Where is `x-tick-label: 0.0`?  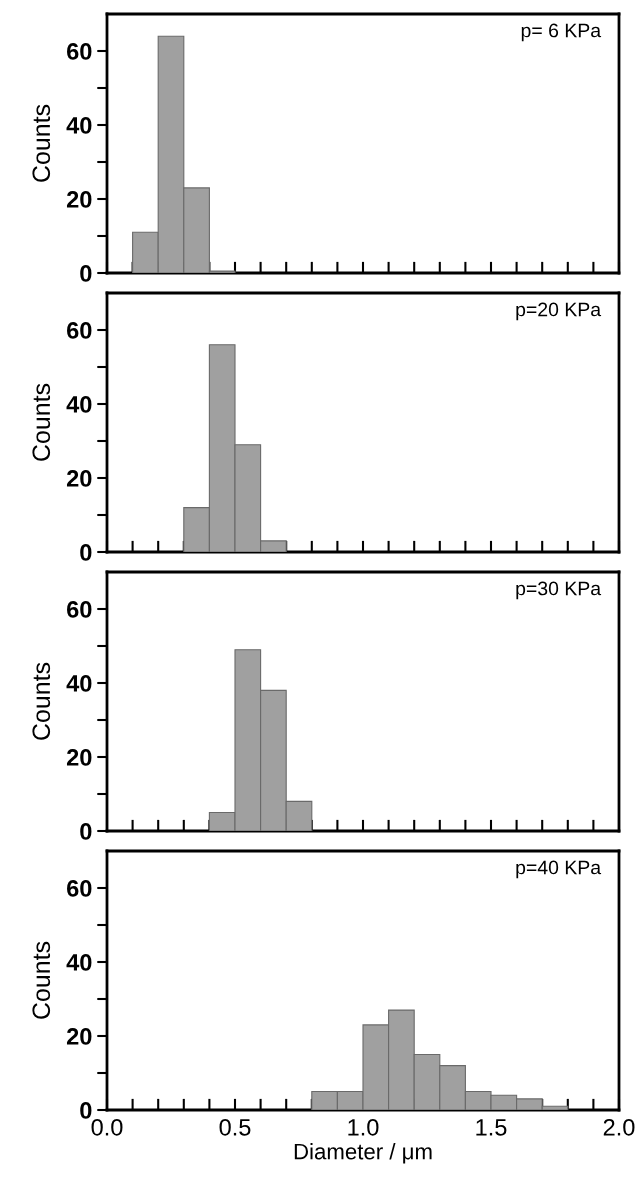
x-tick-label: 0.0 is located at coordinates (107, 1127).